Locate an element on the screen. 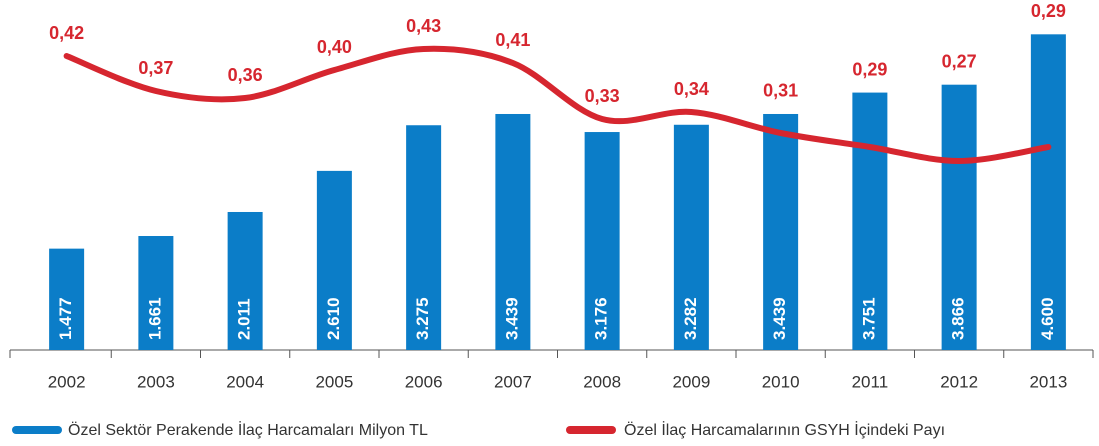  x-tick-label: 2007 is located at coordinates (513, 381).